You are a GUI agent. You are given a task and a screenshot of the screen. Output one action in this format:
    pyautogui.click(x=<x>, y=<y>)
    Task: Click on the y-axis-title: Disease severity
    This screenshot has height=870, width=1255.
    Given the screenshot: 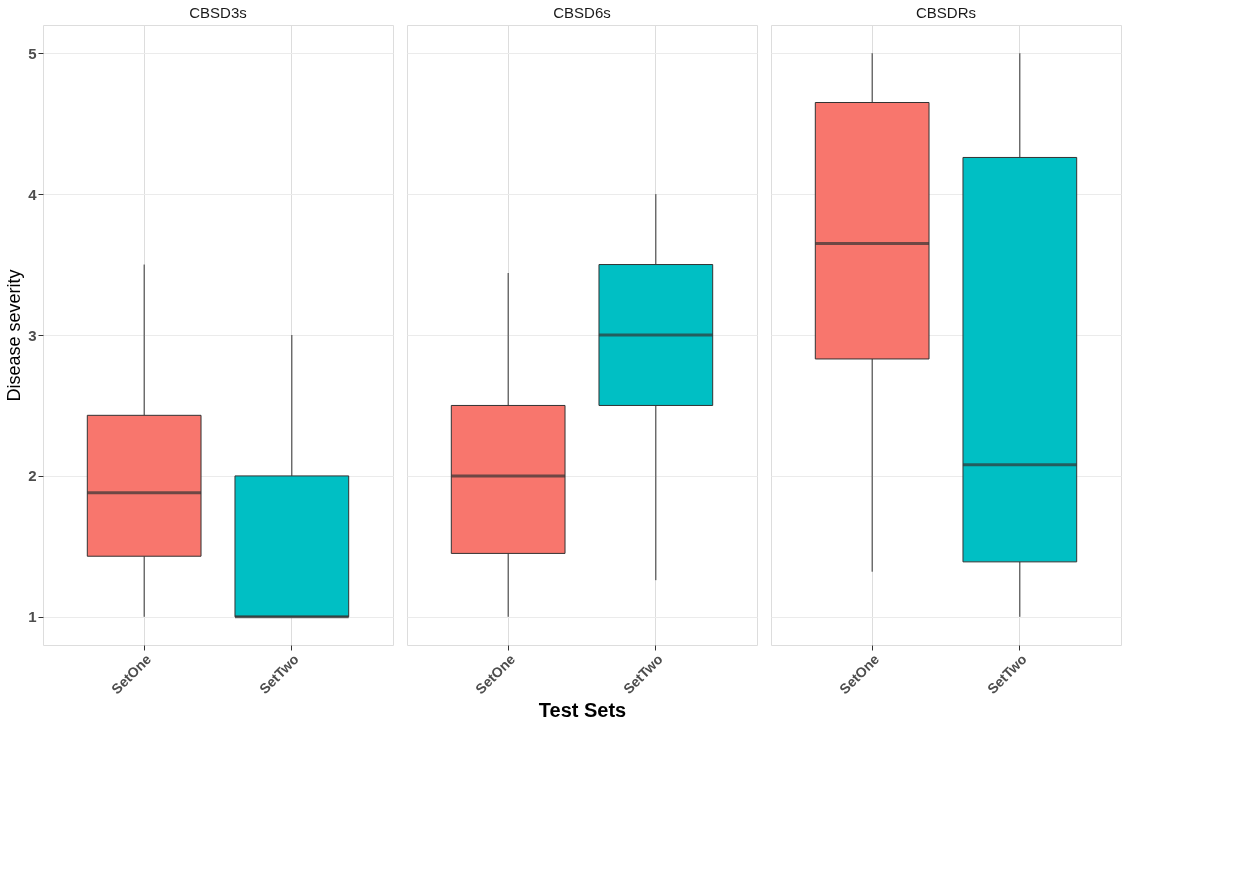 What is the action you would take?
    pyautogui.click(x=14, y=335)
    